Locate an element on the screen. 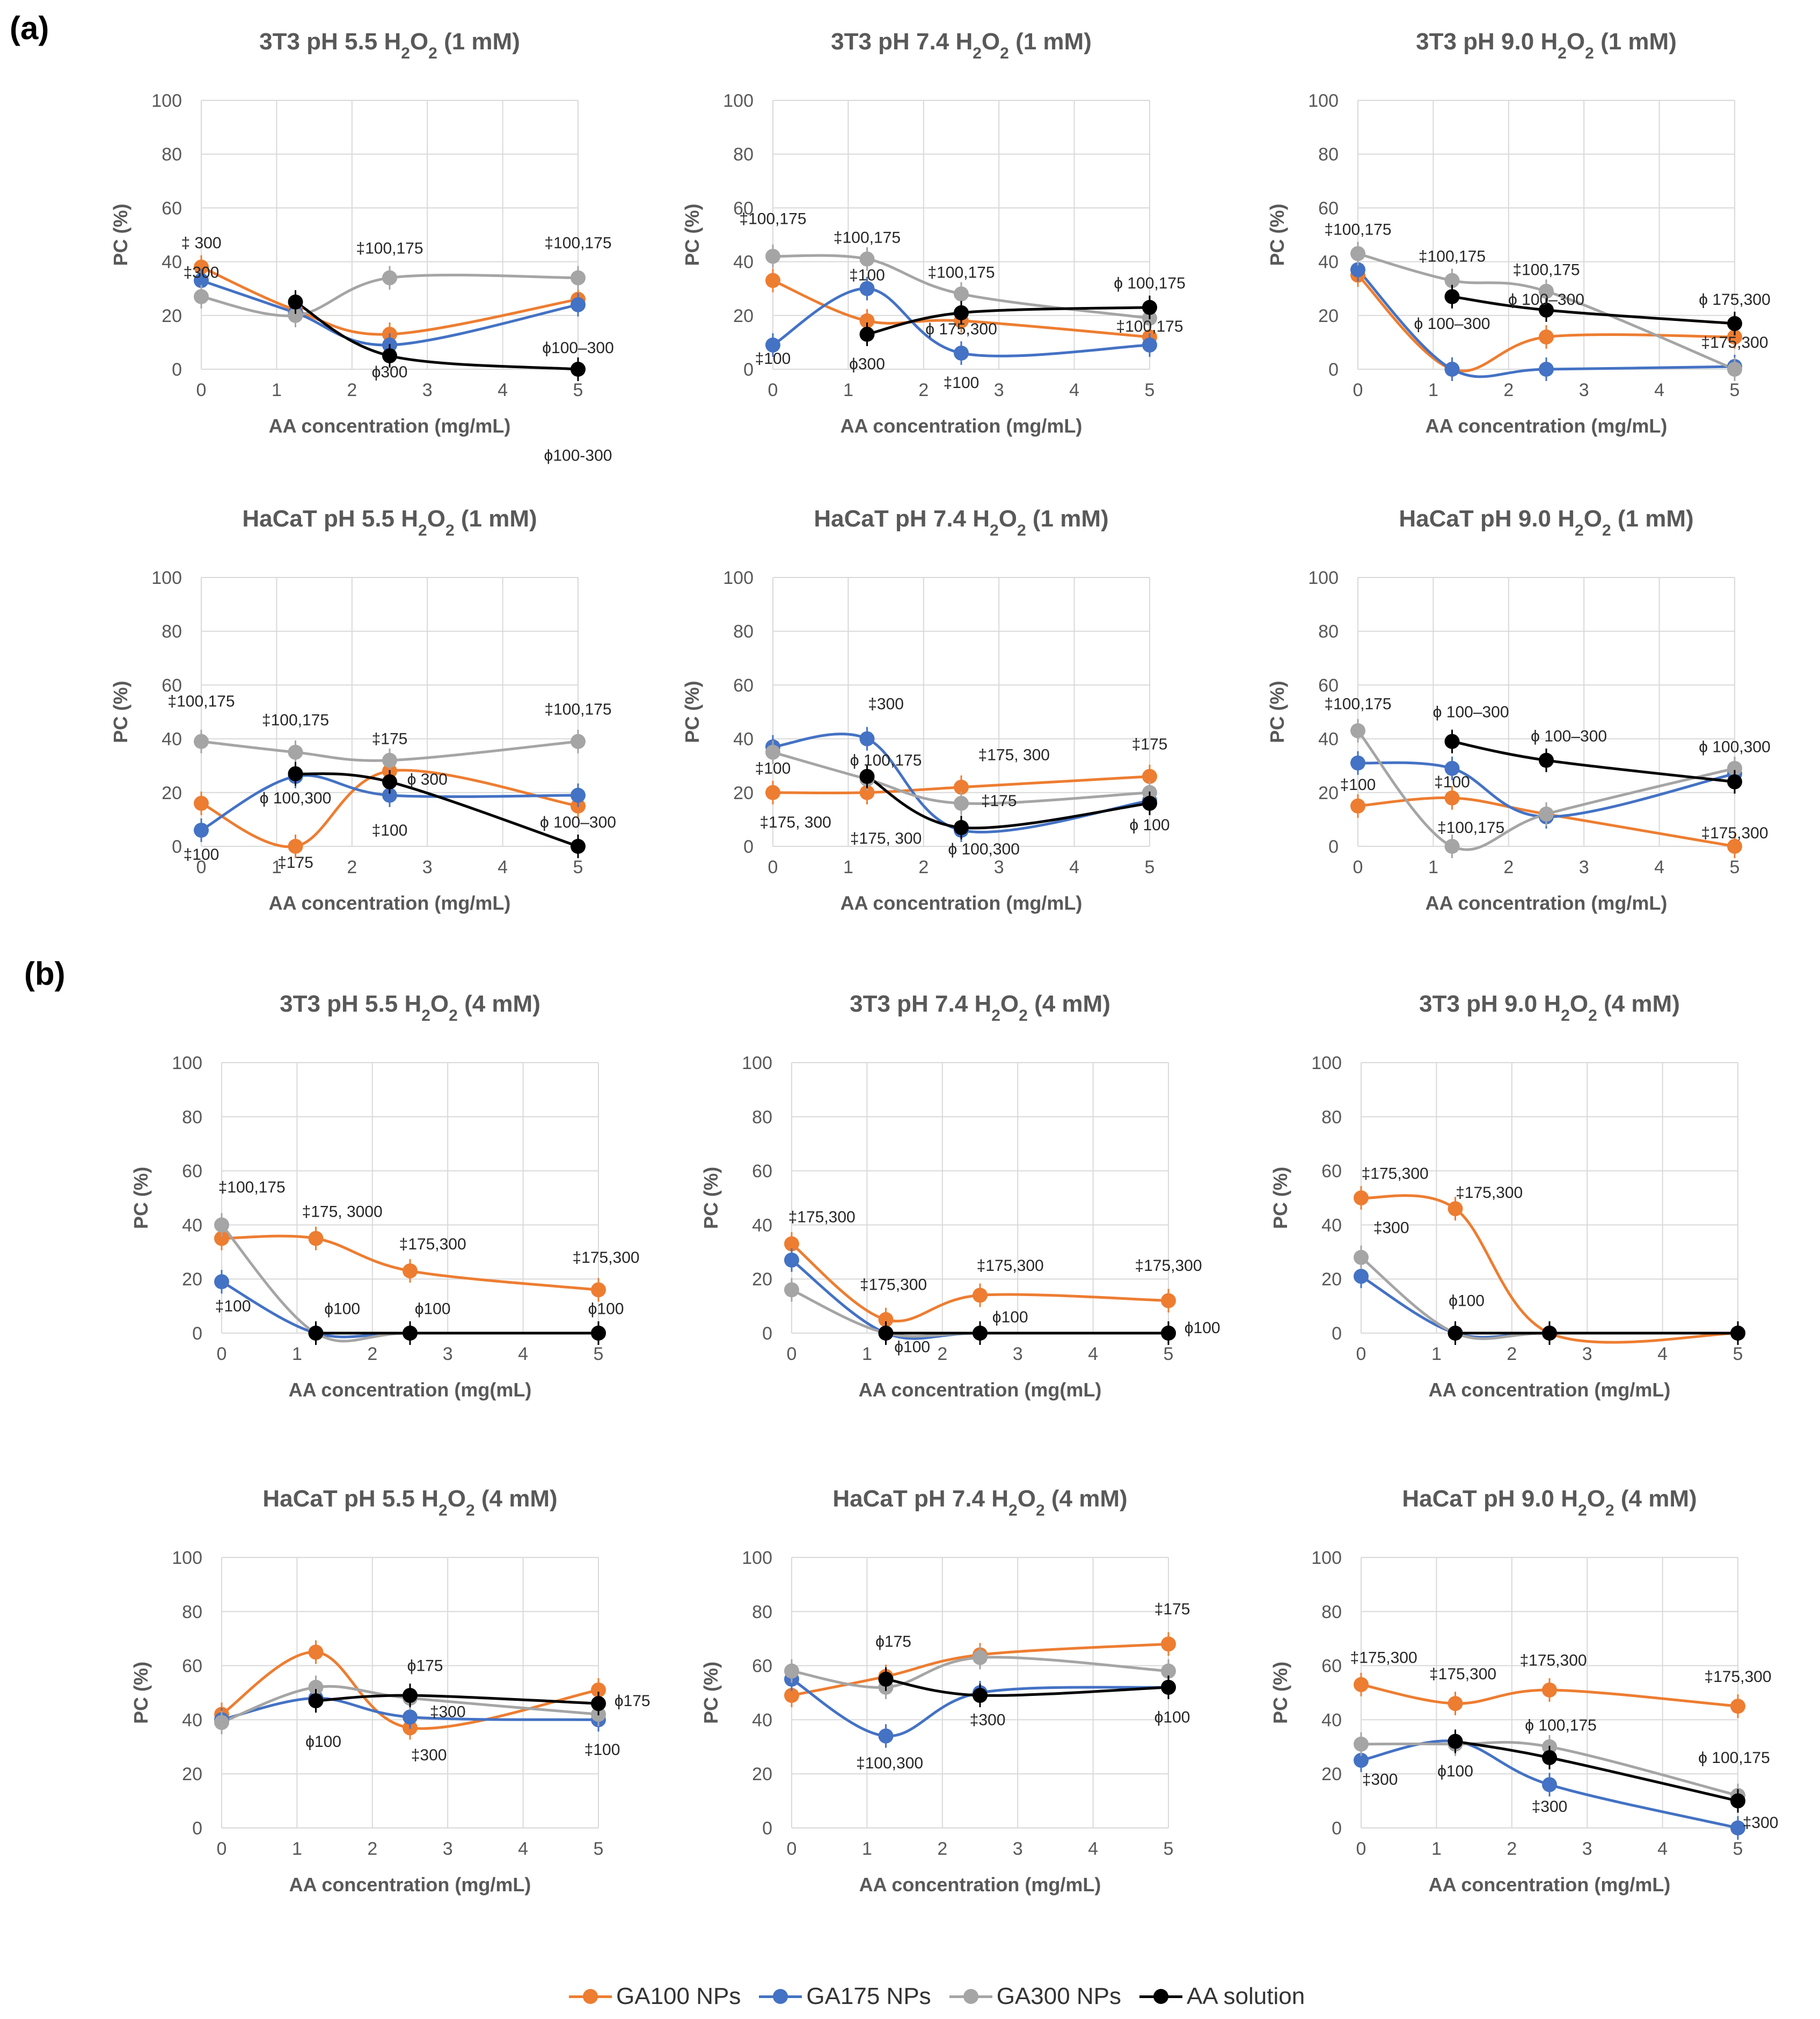 The height and width of the screenshot is (2019, 1820). significance-annotation: ϕ 300 is located at coordinates (428, 780).